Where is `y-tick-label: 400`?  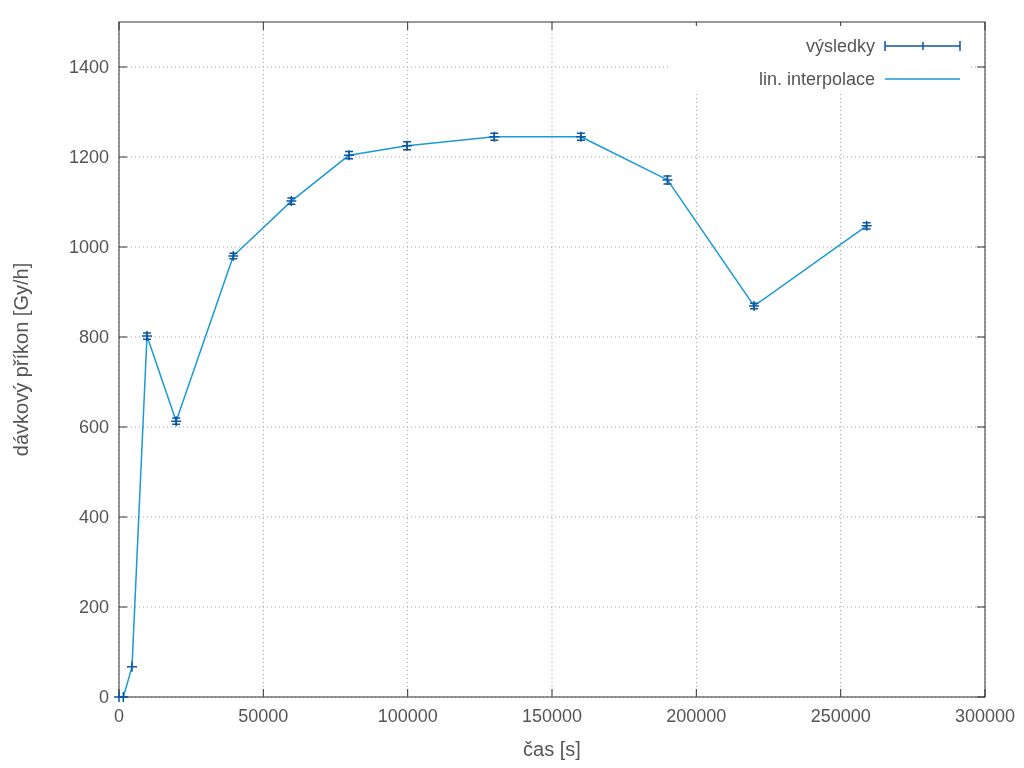
y-tick-label: 400 is located at coordinates (93, 517).